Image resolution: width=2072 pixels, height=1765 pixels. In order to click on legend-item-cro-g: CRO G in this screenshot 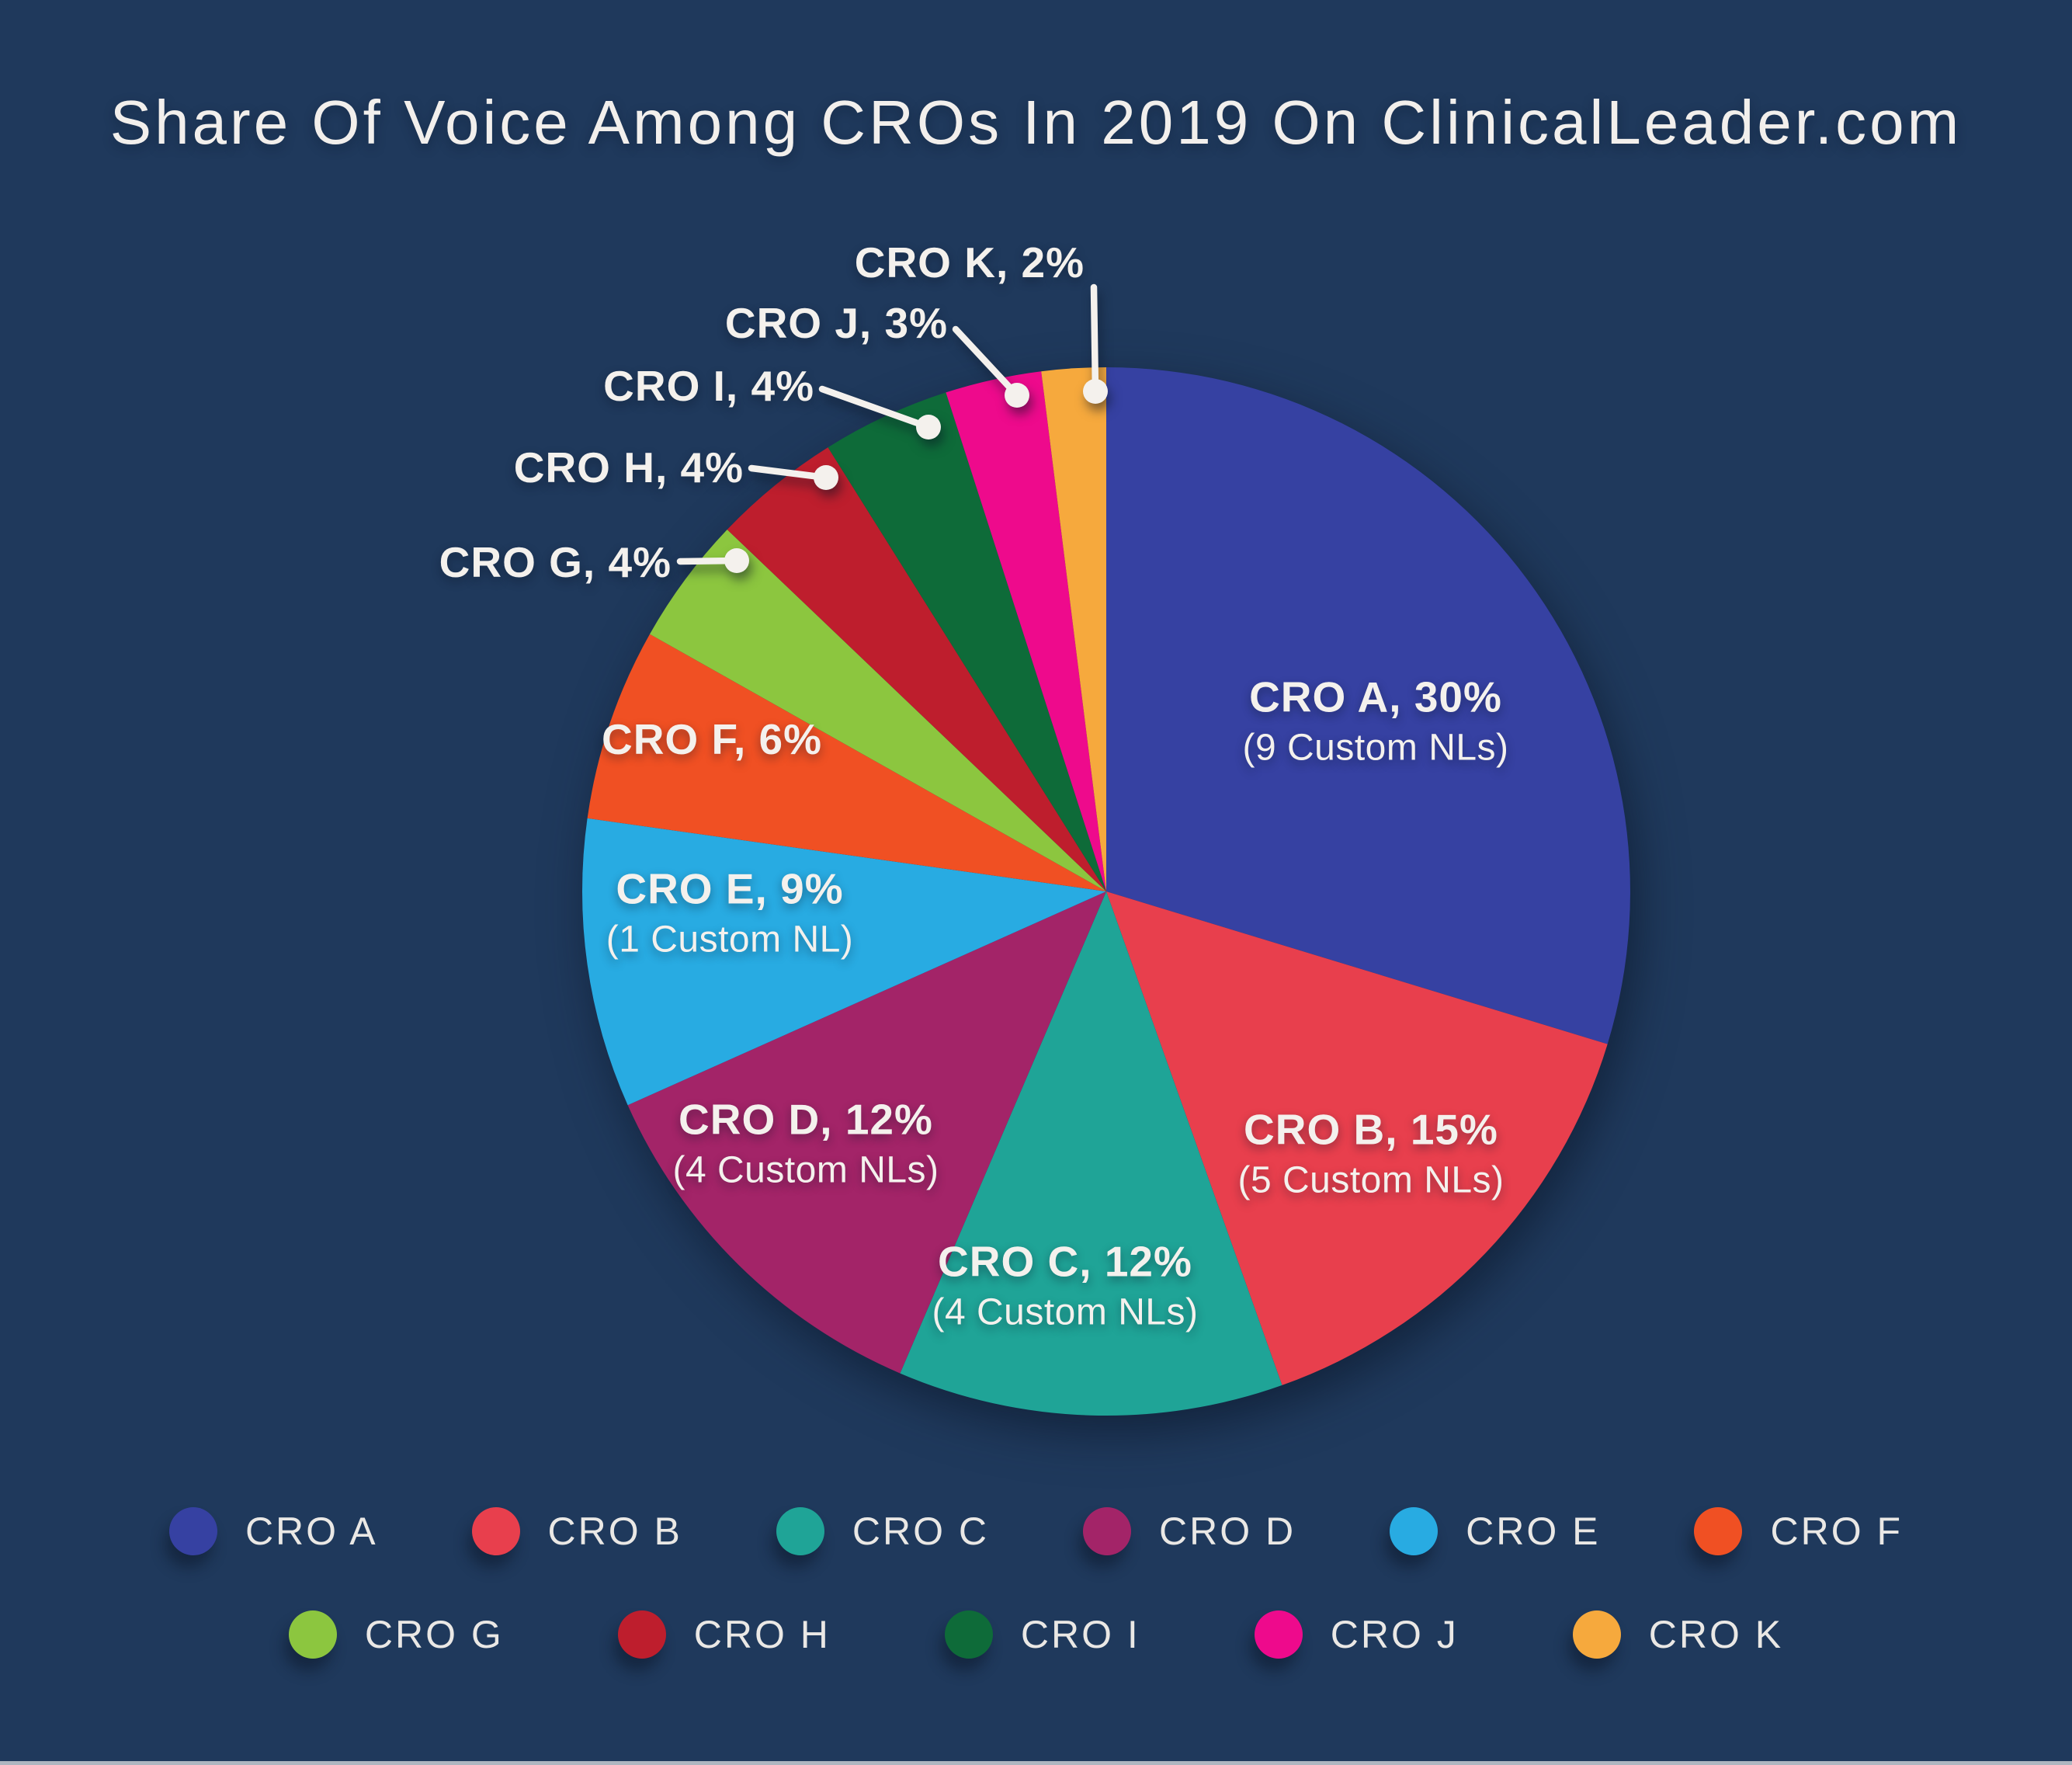, I will do `click(396, 1634)`.